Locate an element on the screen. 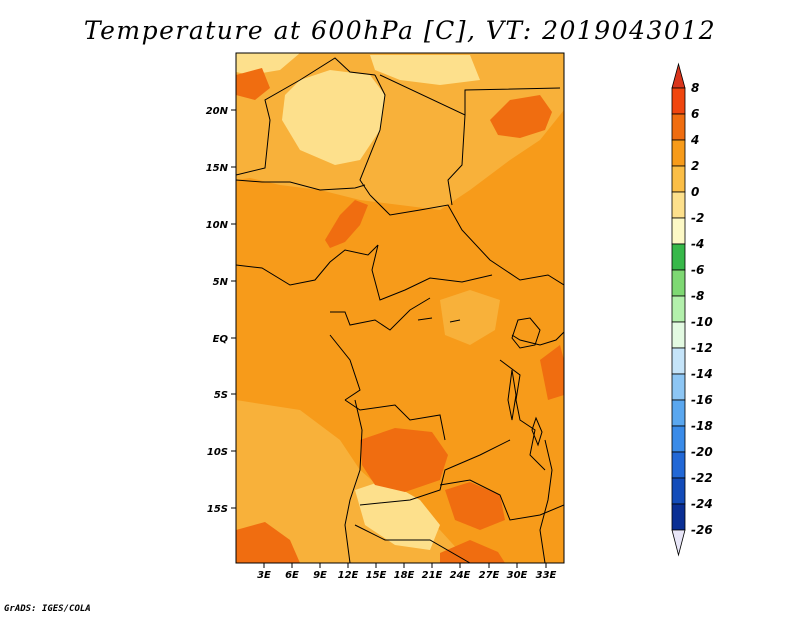 The image size is (800, 618). lat-label: 15S is located at coordinates (217, 509).